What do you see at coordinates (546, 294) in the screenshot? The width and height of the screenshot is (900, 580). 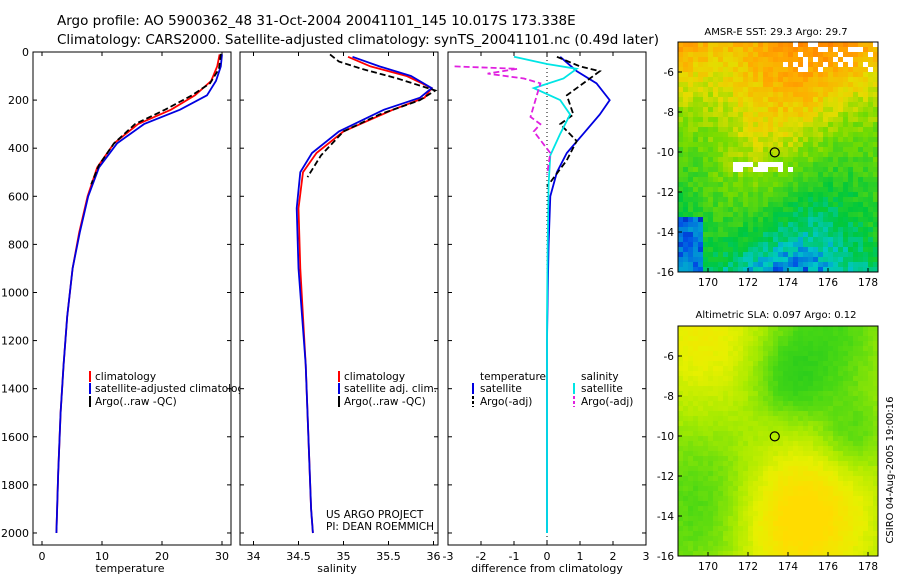 I see `difference-series-salinity-satellite` at bounding box center [546, 294].